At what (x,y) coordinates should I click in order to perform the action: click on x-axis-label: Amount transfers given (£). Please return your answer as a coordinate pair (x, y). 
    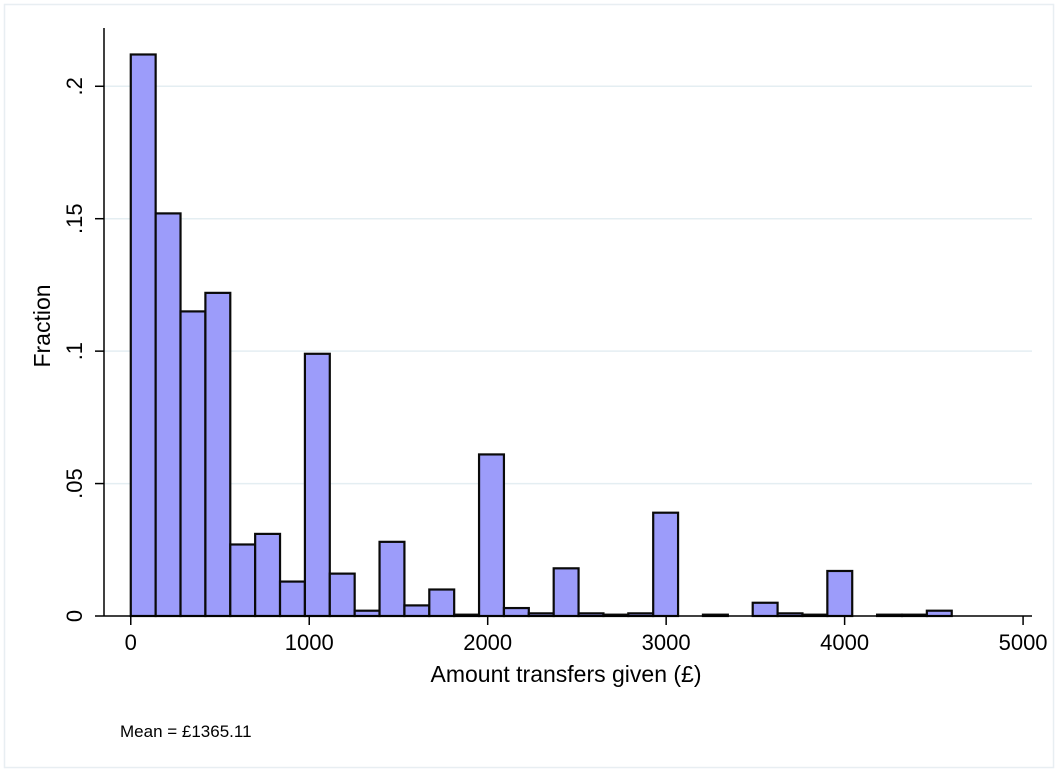
    Looking at the image, I should click on (565, 674).